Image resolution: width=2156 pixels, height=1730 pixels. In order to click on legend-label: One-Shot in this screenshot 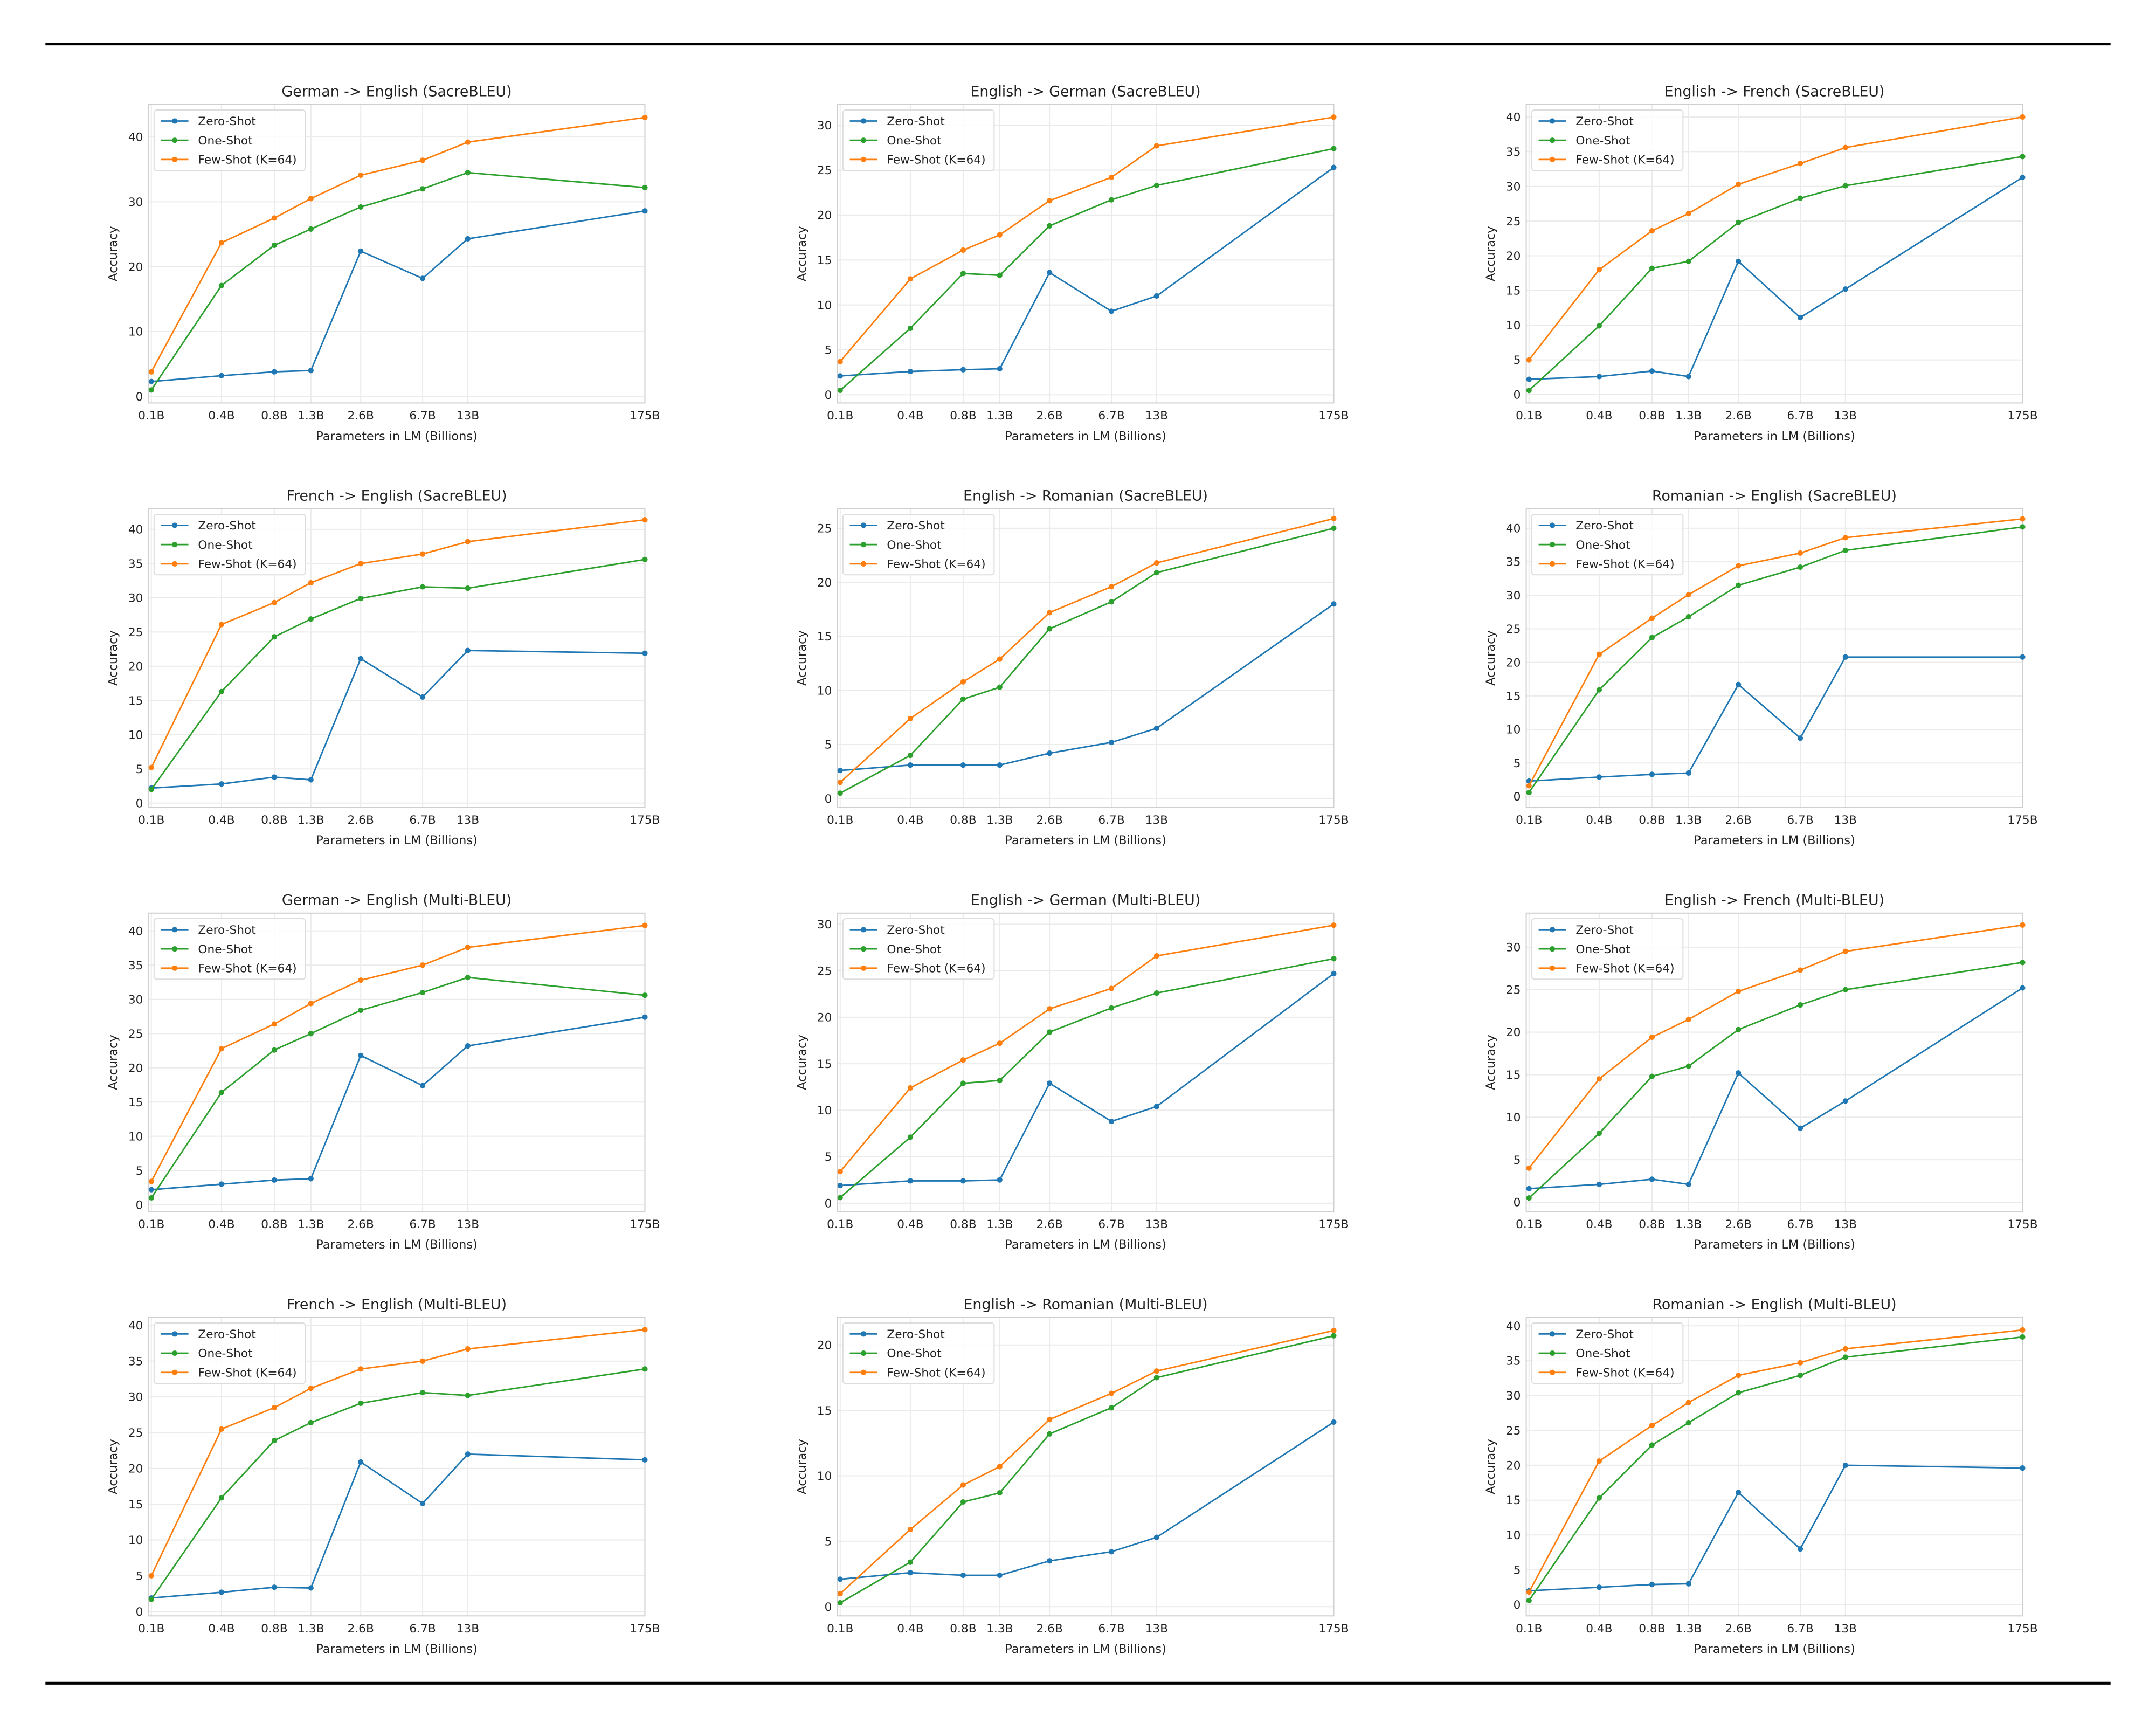, I will do `click(914, 141)`.